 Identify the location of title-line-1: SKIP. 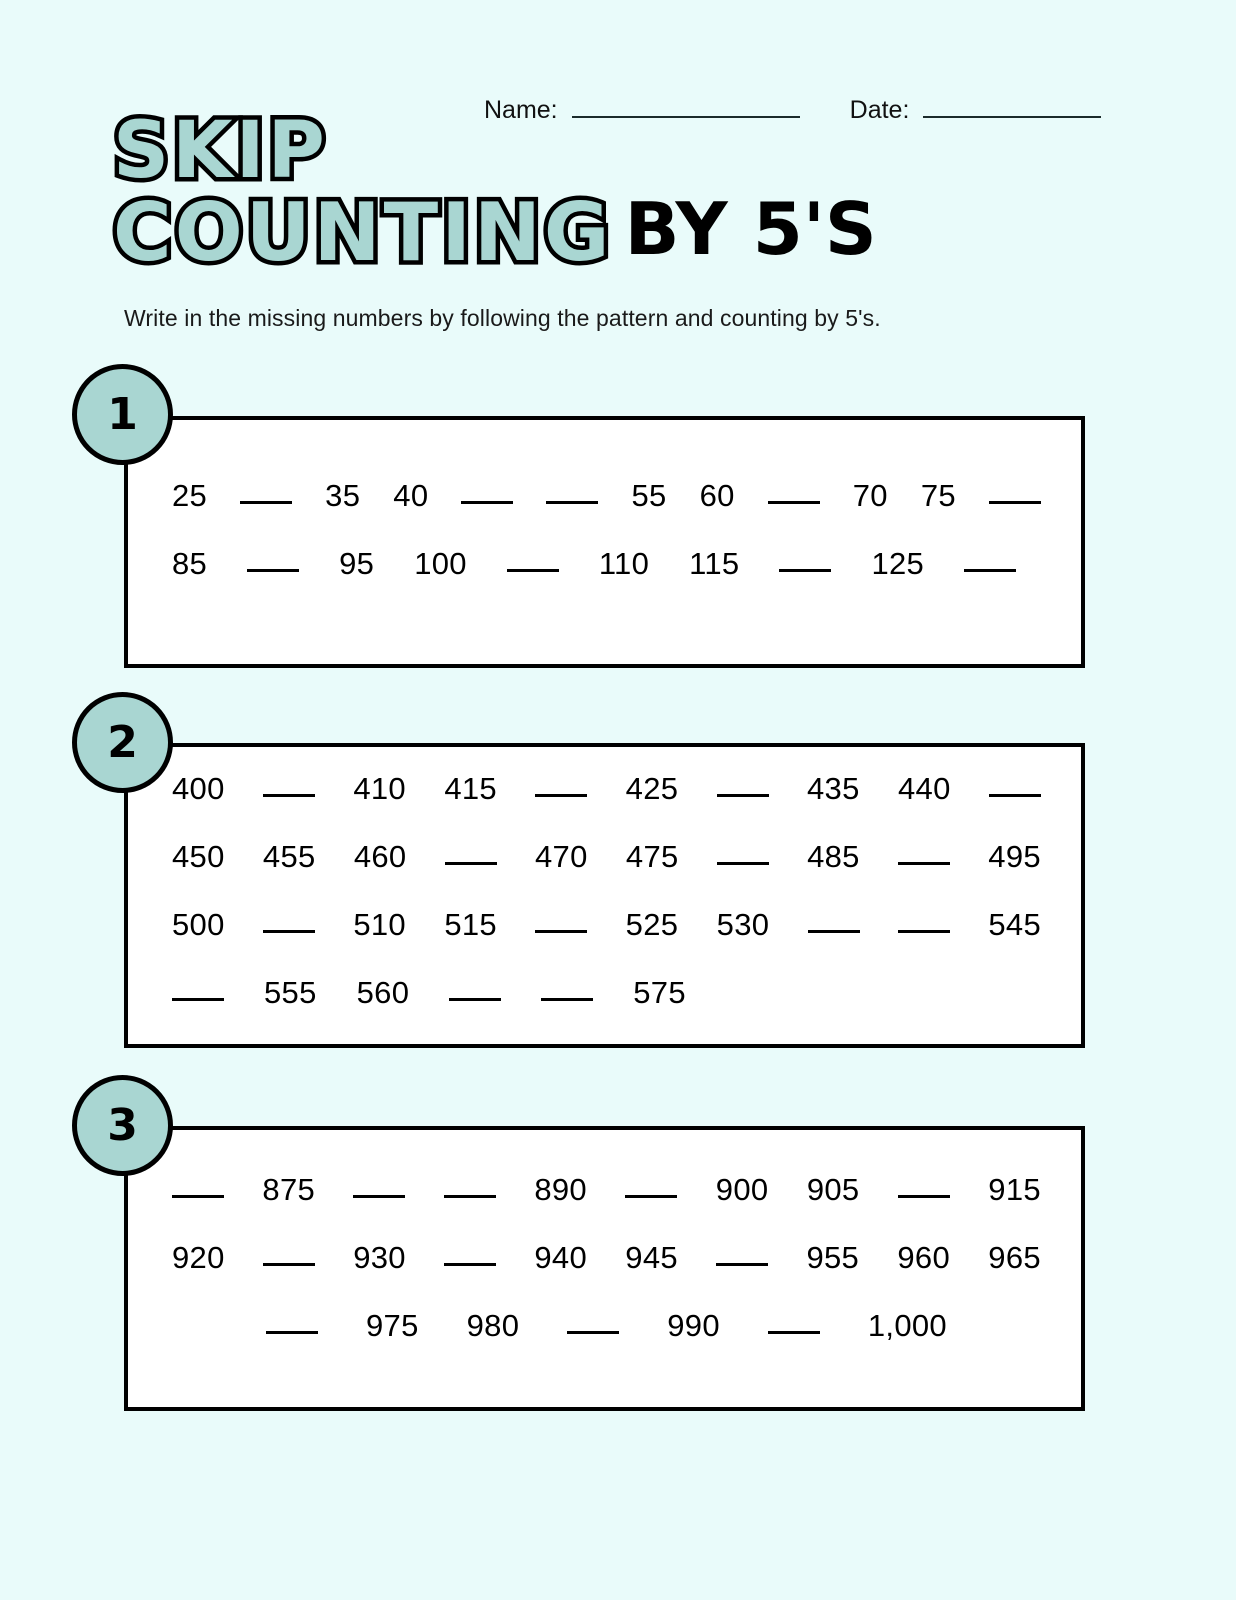
(561, 151).